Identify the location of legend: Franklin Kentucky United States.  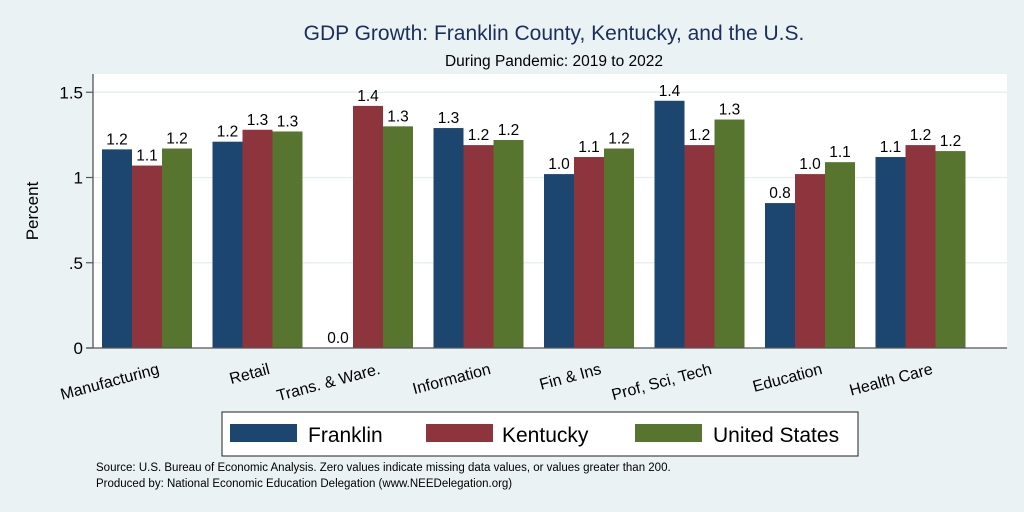
(534, 435).